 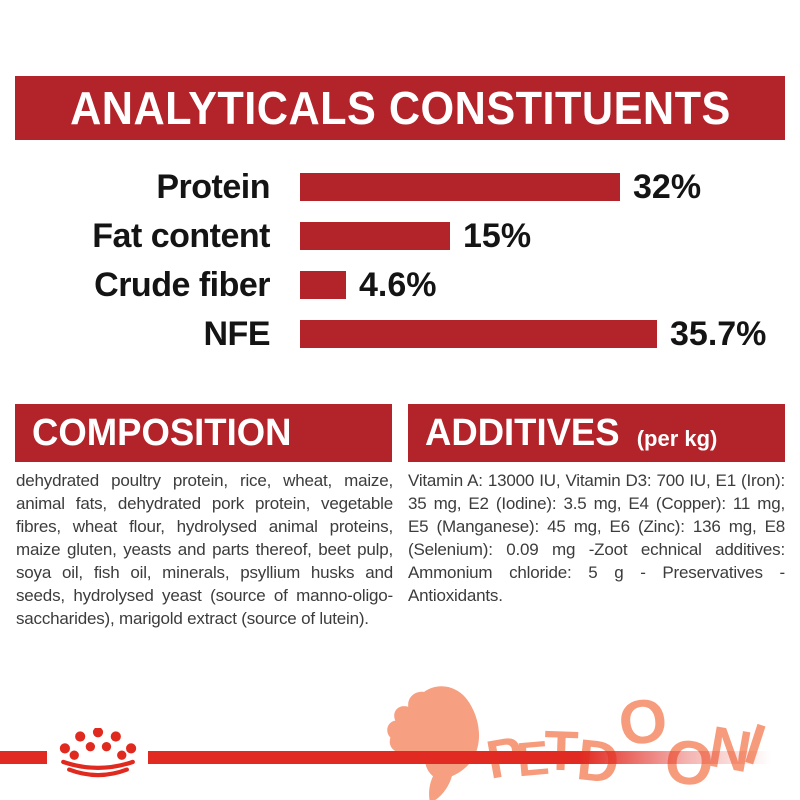 What do you see at coordinates (237, 333) in the screenshot?
I see `bar-label: NFE` at bounding box center [237, 333].